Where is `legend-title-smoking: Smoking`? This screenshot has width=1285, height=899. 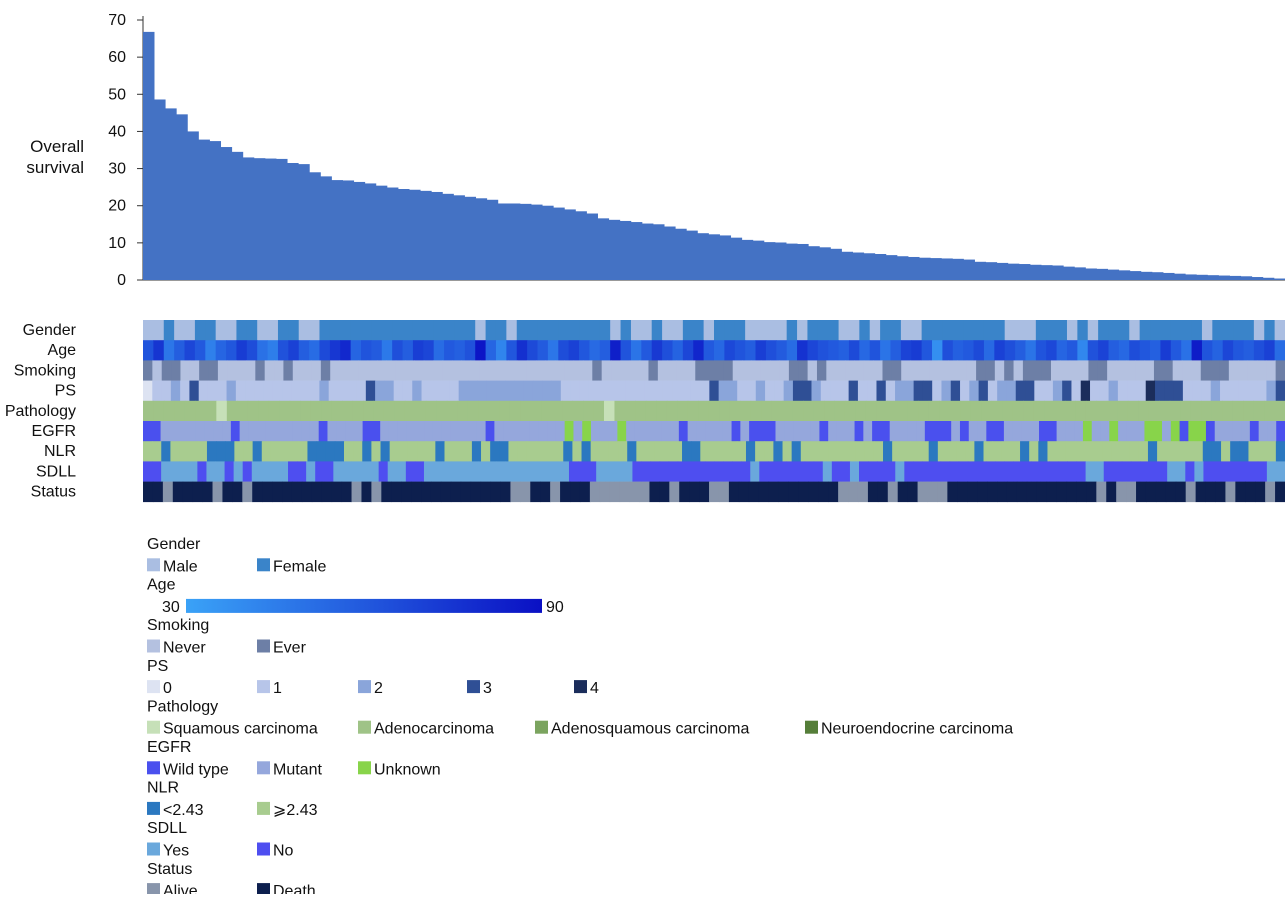
legend-title-smoking: Smoking is located at coordinates (178, 625).